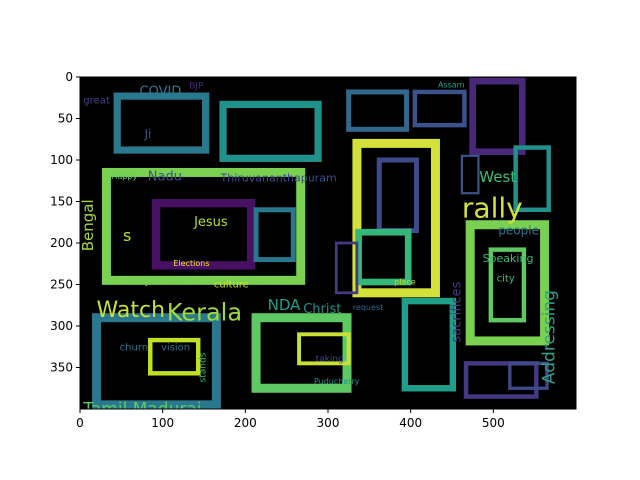  I want to click on y-tick-label-1: 50, so click(65, 119).